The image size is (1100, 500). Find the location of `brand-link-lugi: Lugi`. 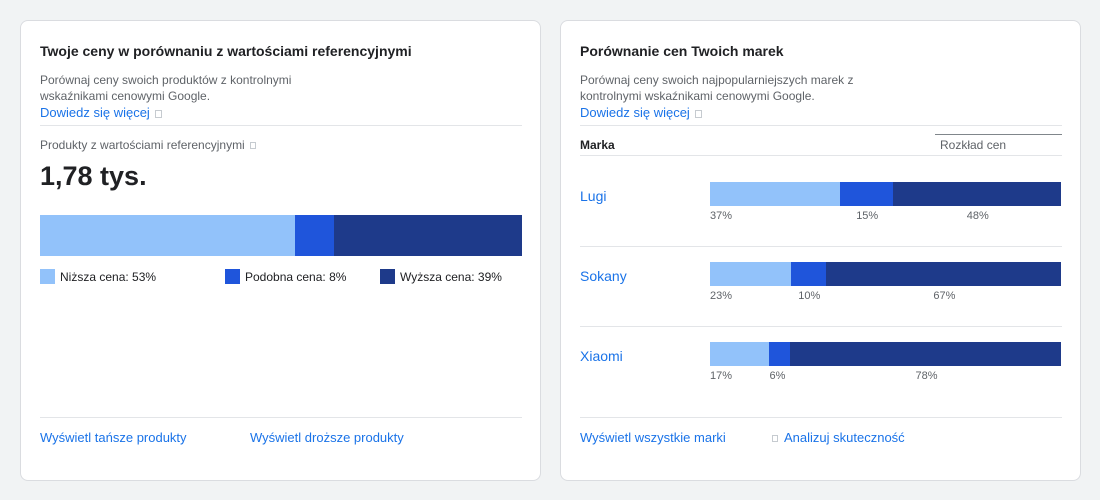

brand-link-lugi: Lugi is located at coordinates (593, 196).